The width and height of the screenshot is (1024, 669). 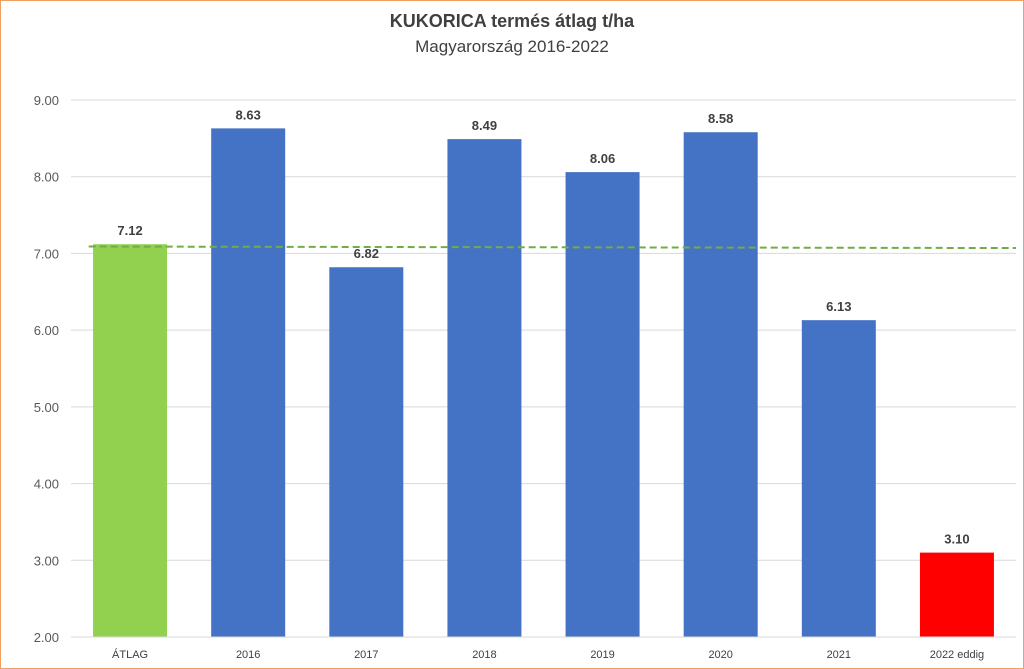 I want to click on y-tick-label: 9.00, so click(x=46, y=100).